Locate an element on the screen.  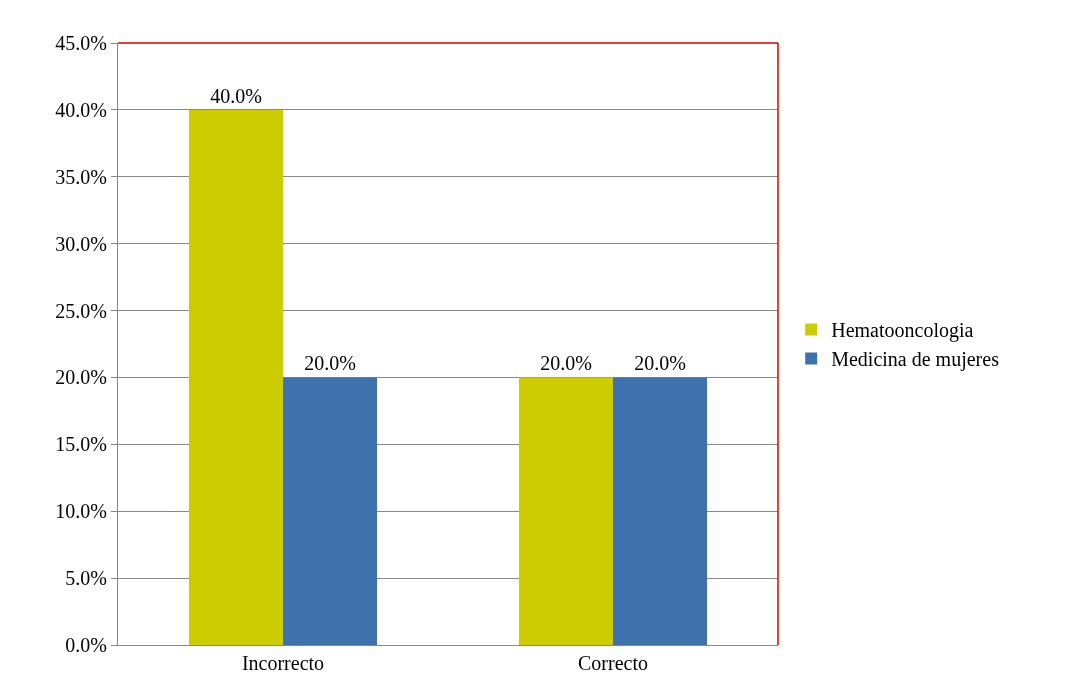
y-tick-label: 0.0% is located at coordinates (86, 645).